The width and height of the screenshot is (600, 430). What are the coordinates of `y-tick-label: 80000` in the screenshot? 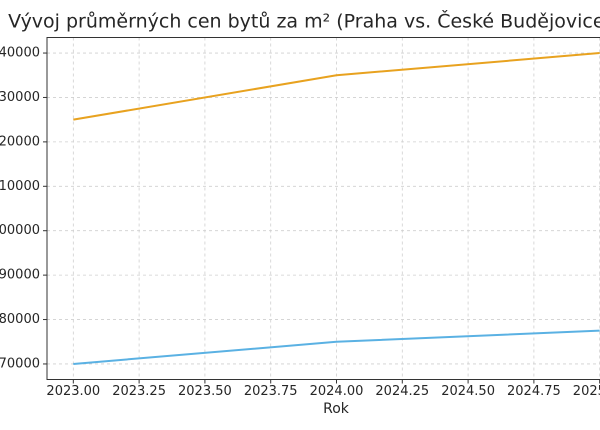 It's located at (20, 319).